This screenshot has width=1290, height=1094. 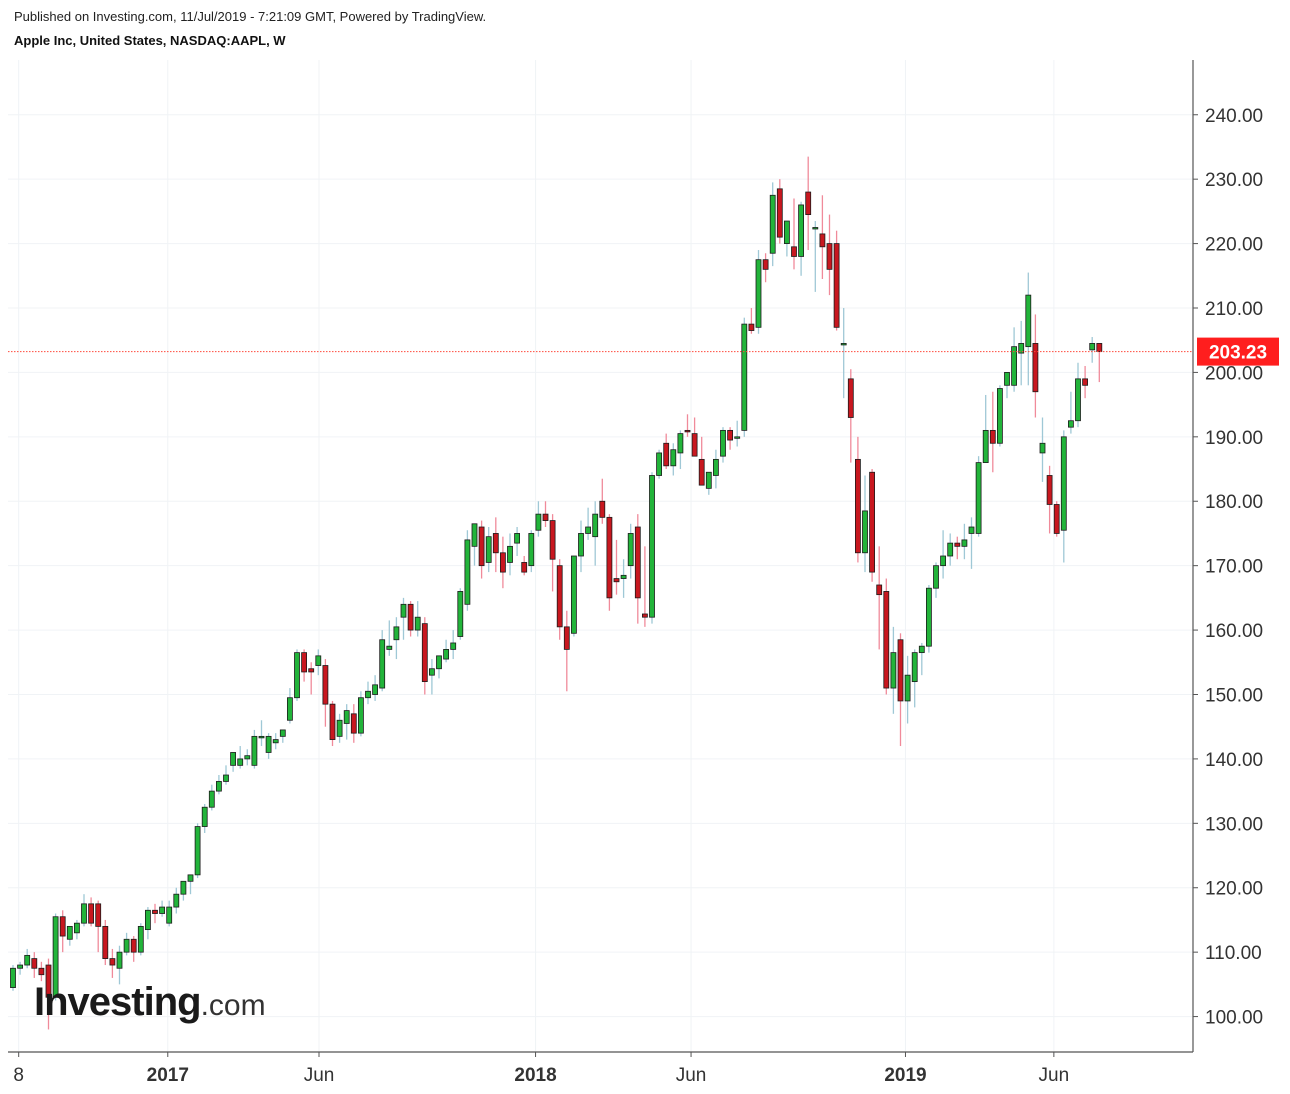 I want to click on last-price-label: 203.23, so click(x=1238, y=353).